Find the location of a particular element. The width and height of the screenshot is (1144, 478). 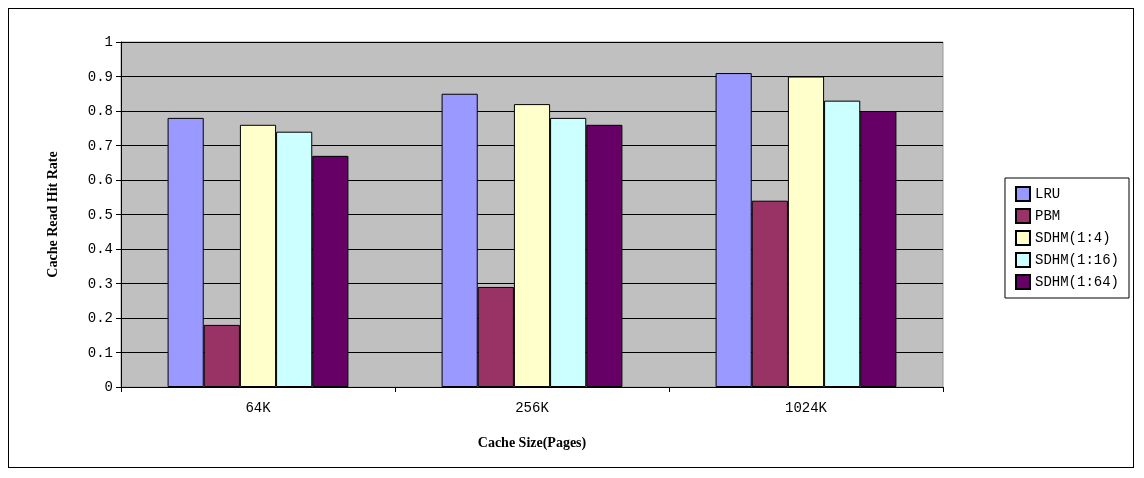

x-tick-label: 1024K is located at coordinates (806, 408).